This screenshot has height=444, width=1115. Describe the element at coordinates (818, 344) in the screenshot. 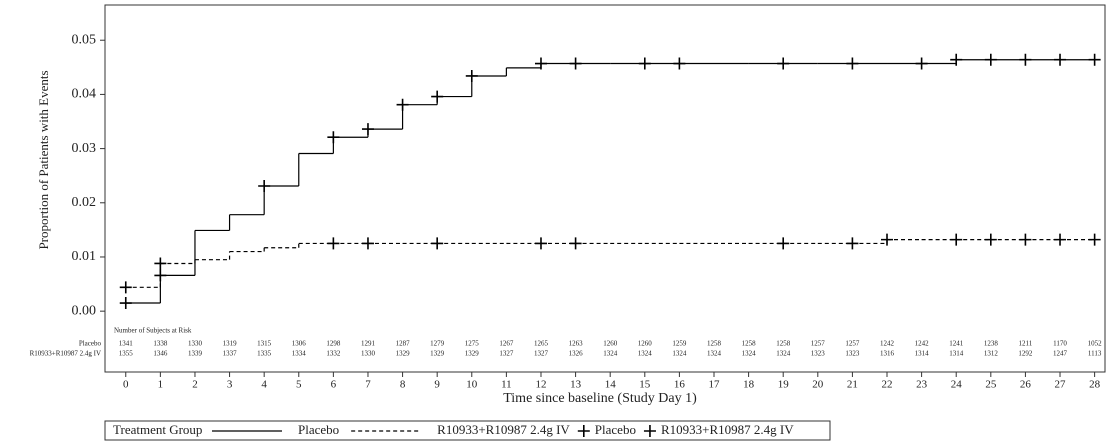

I see `risk-count: 1257` at that location.